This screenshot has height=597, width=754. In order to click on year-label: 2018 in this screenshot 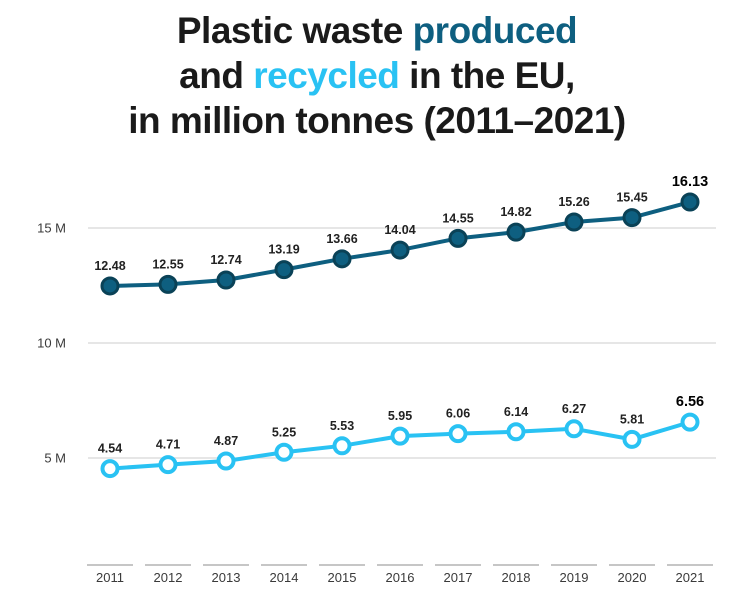, I will do `click(516, 577)`.